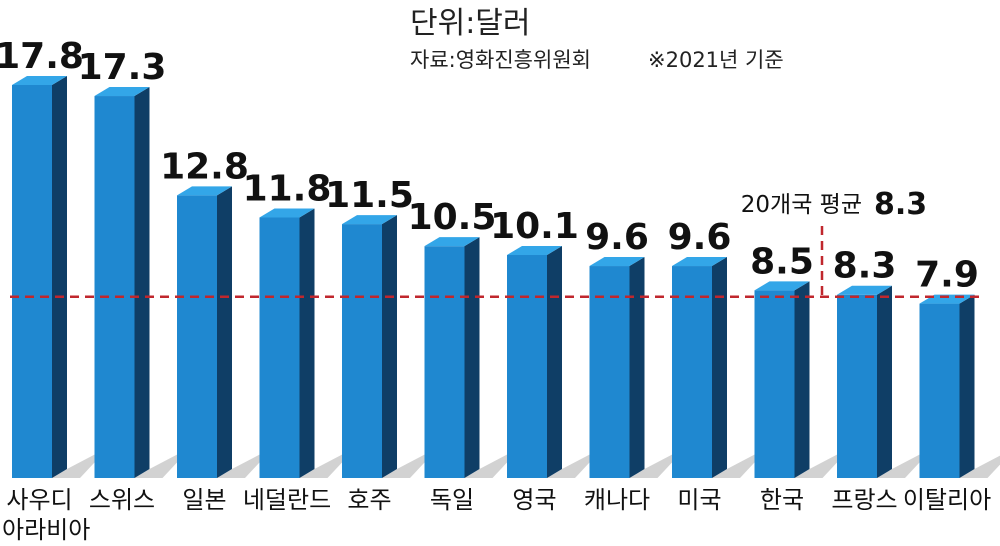  I want to click on average-value: 8.3, so click(900, 204).